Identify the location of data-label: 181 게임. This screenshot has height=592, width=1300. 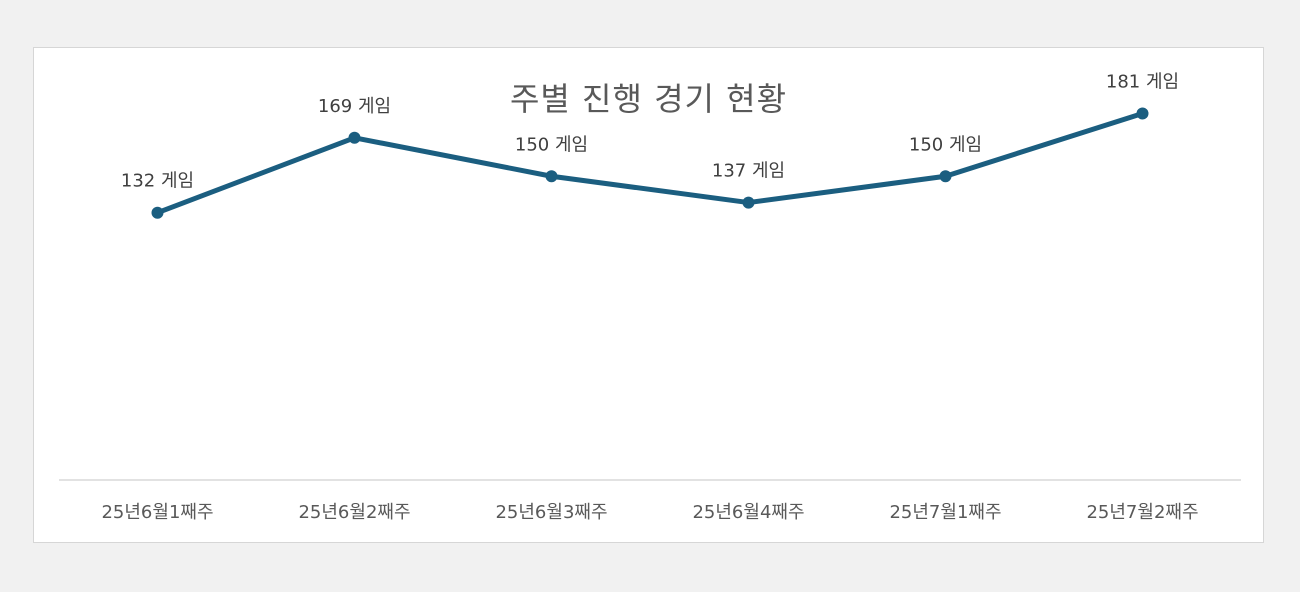
(1142, 81).